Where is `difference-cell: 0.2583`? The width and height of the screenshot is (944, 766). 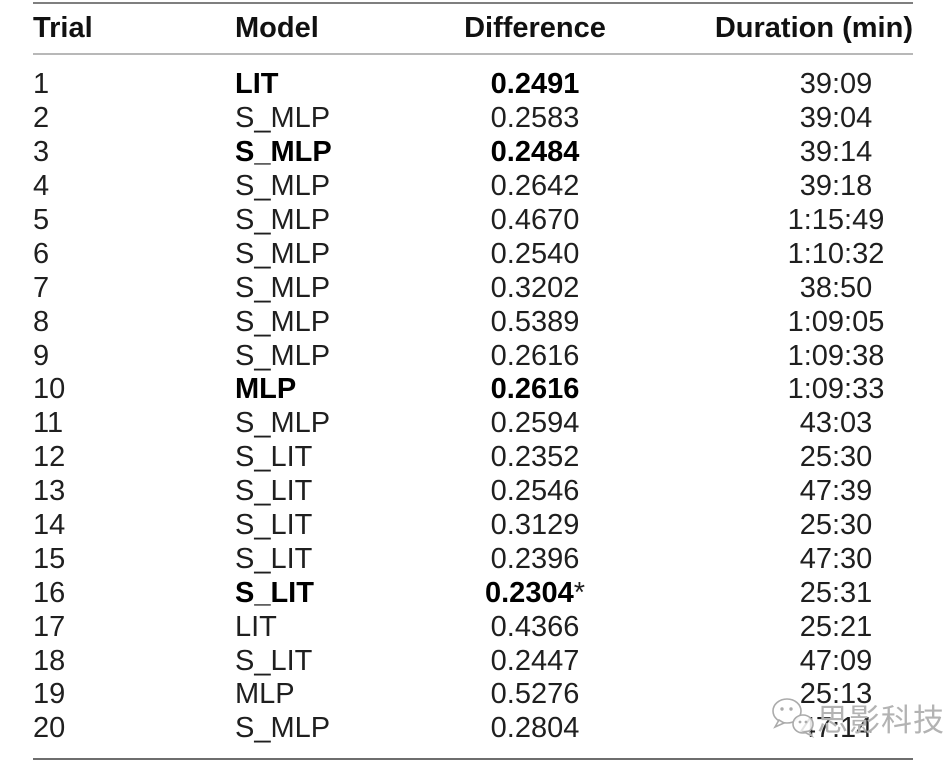
difference-cell: 0.2583 is located at coordinates (535, 119).